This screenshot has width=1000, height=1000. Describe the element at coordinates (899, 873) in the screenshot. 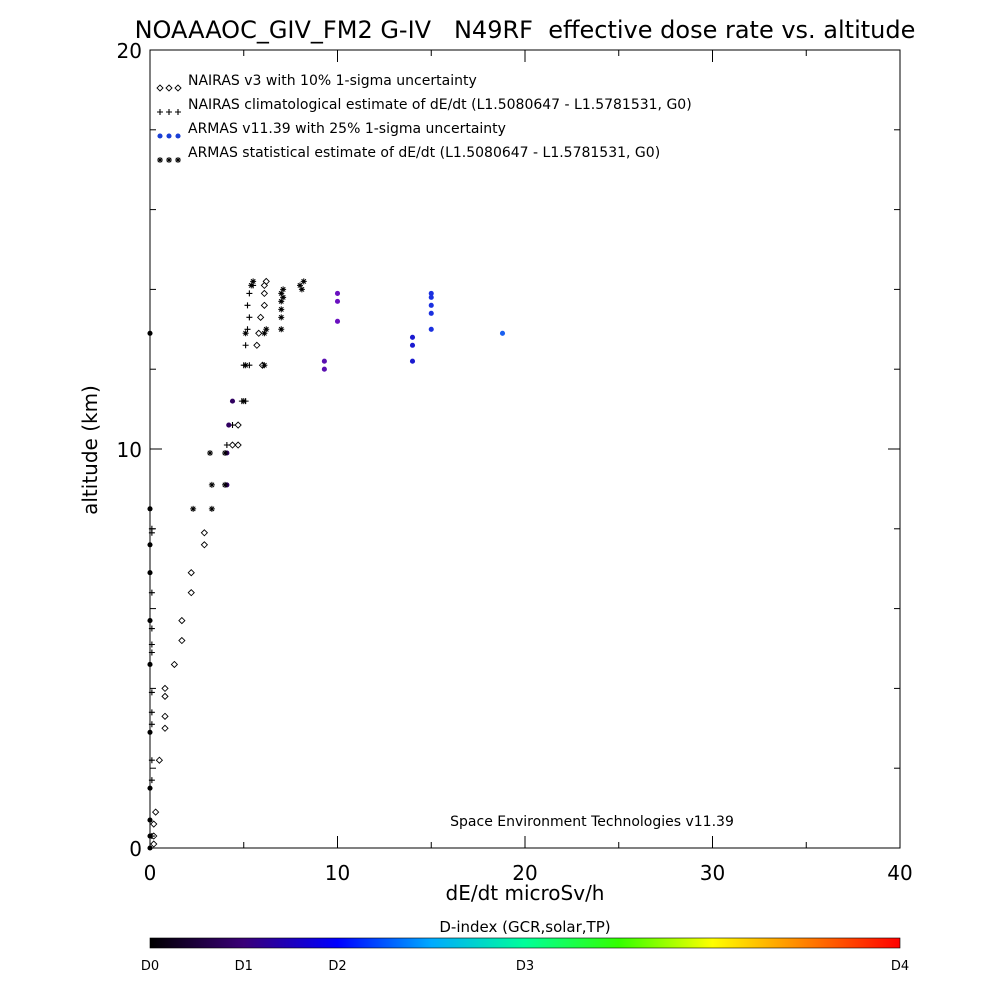

I see `x-tick-label: 40` at that location.